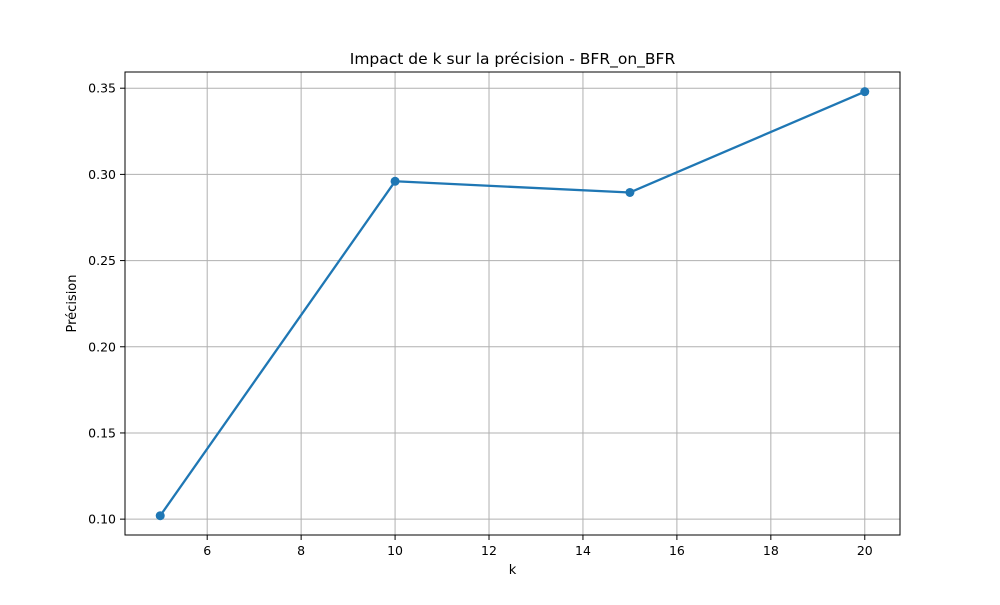  What do you see at coordinates (72, 303) in the screenshot?
I see `y-axis-label: Précision` at bounding box center [72, 303].